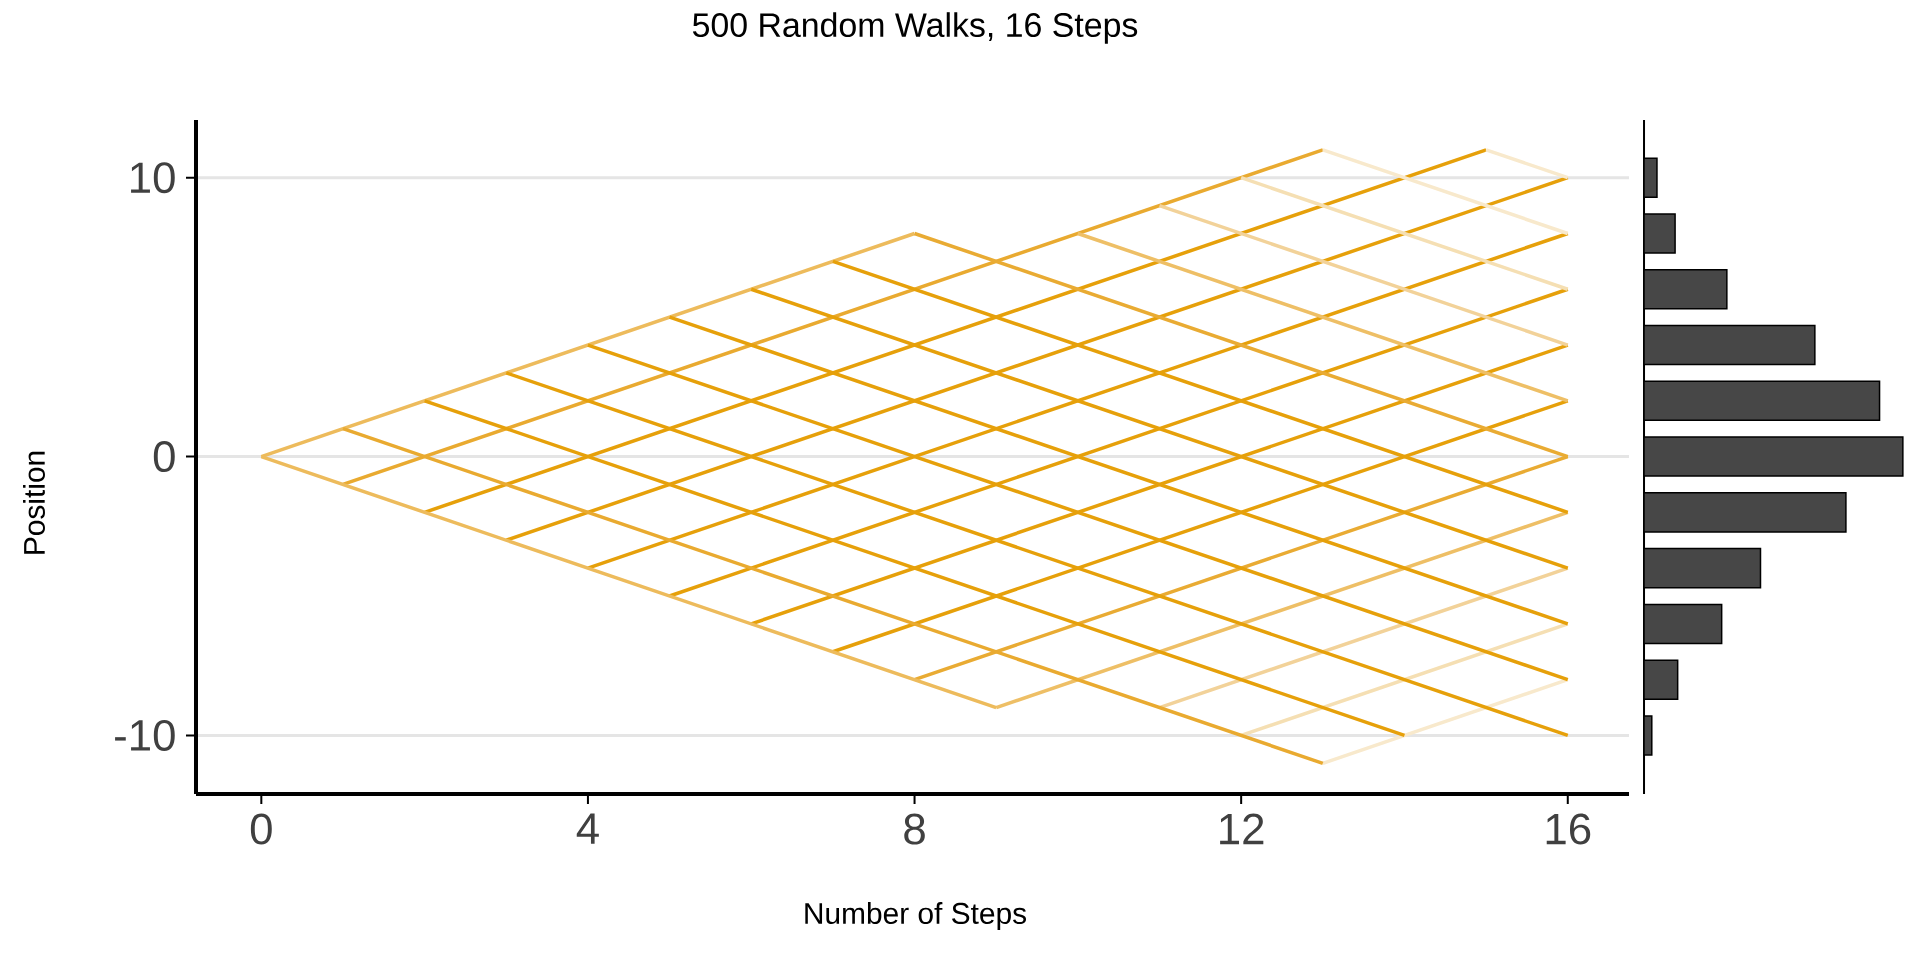 Image resolution: width=1920 pixels, height=960 pixels. What do you see at coordinates (916, 916) in the screenshot?
I see `x-axis-title: Number of Steps` at bounding box center [916, 916].